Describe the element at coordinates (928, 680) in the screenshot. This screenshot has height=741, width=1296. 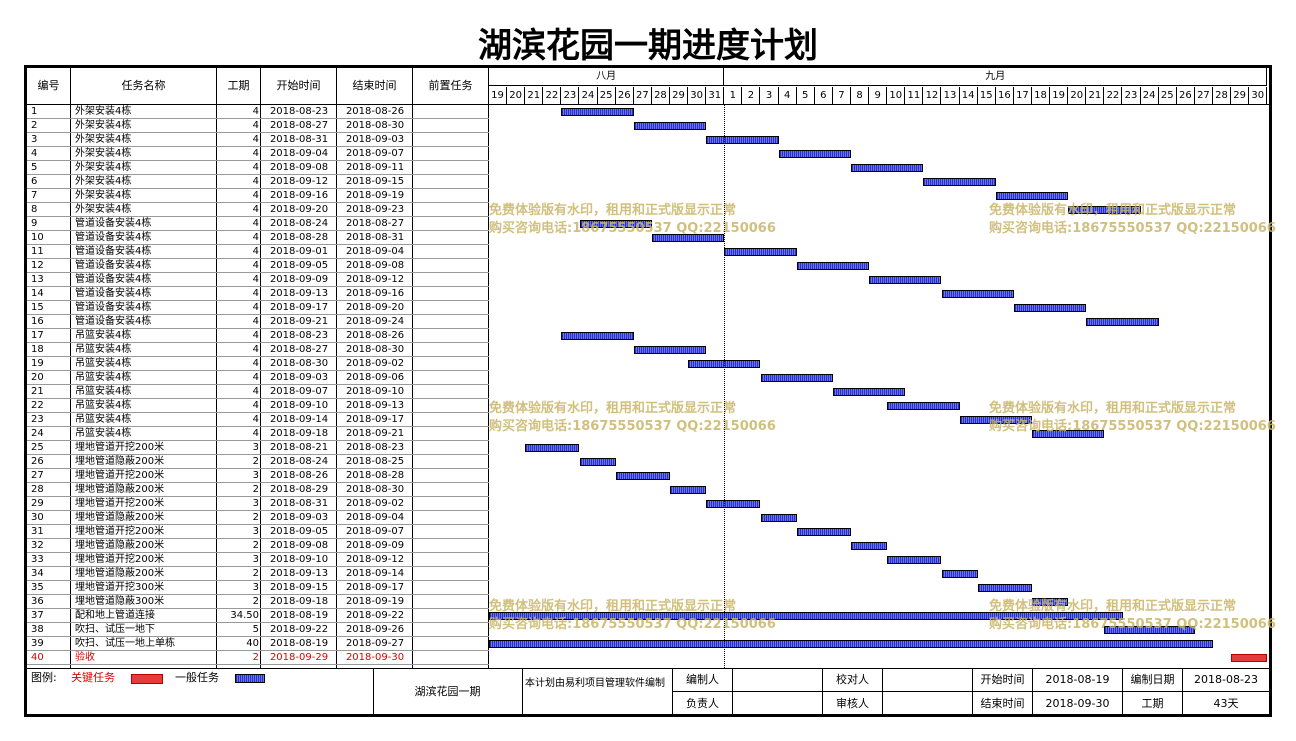
I see `checker-value` at that location.